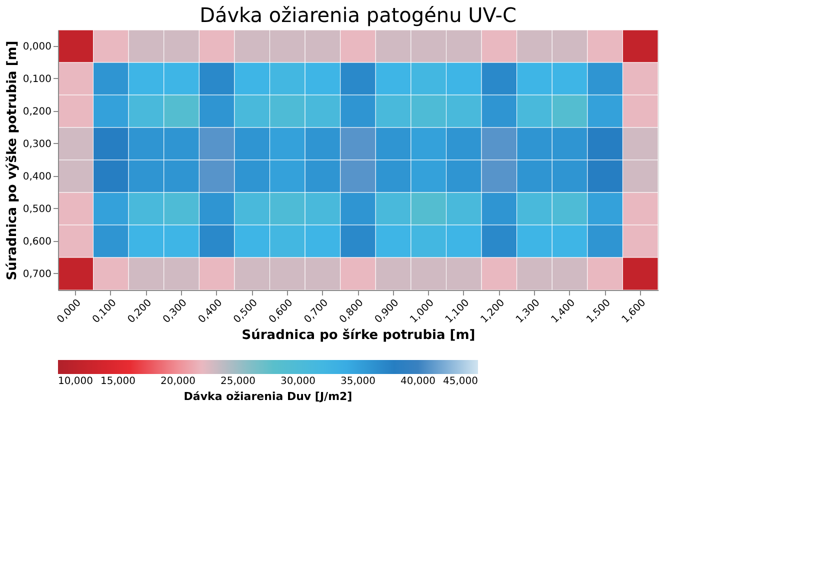  Describe the element at coordinates (358, 381) in the screenshot. I see `color-bar-label: 35,000` at that location.